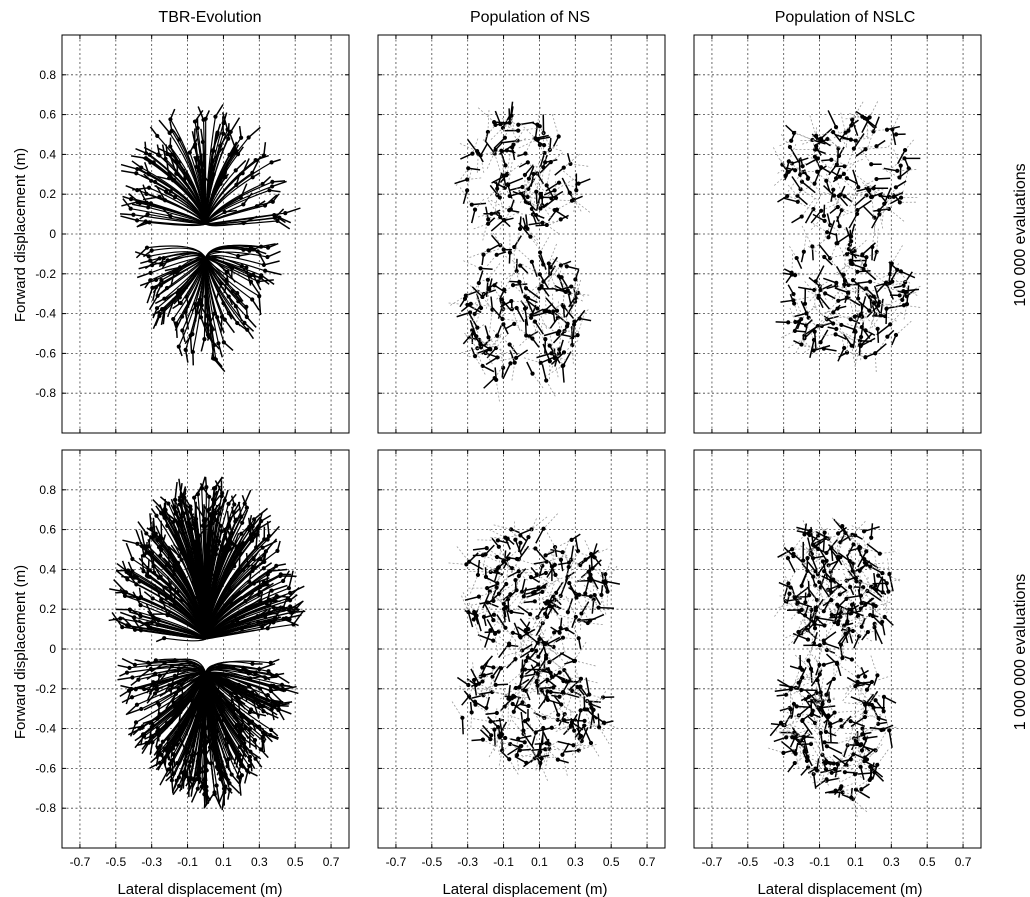  I want to click on x-tick-label: -0.7, so click(396, 862).